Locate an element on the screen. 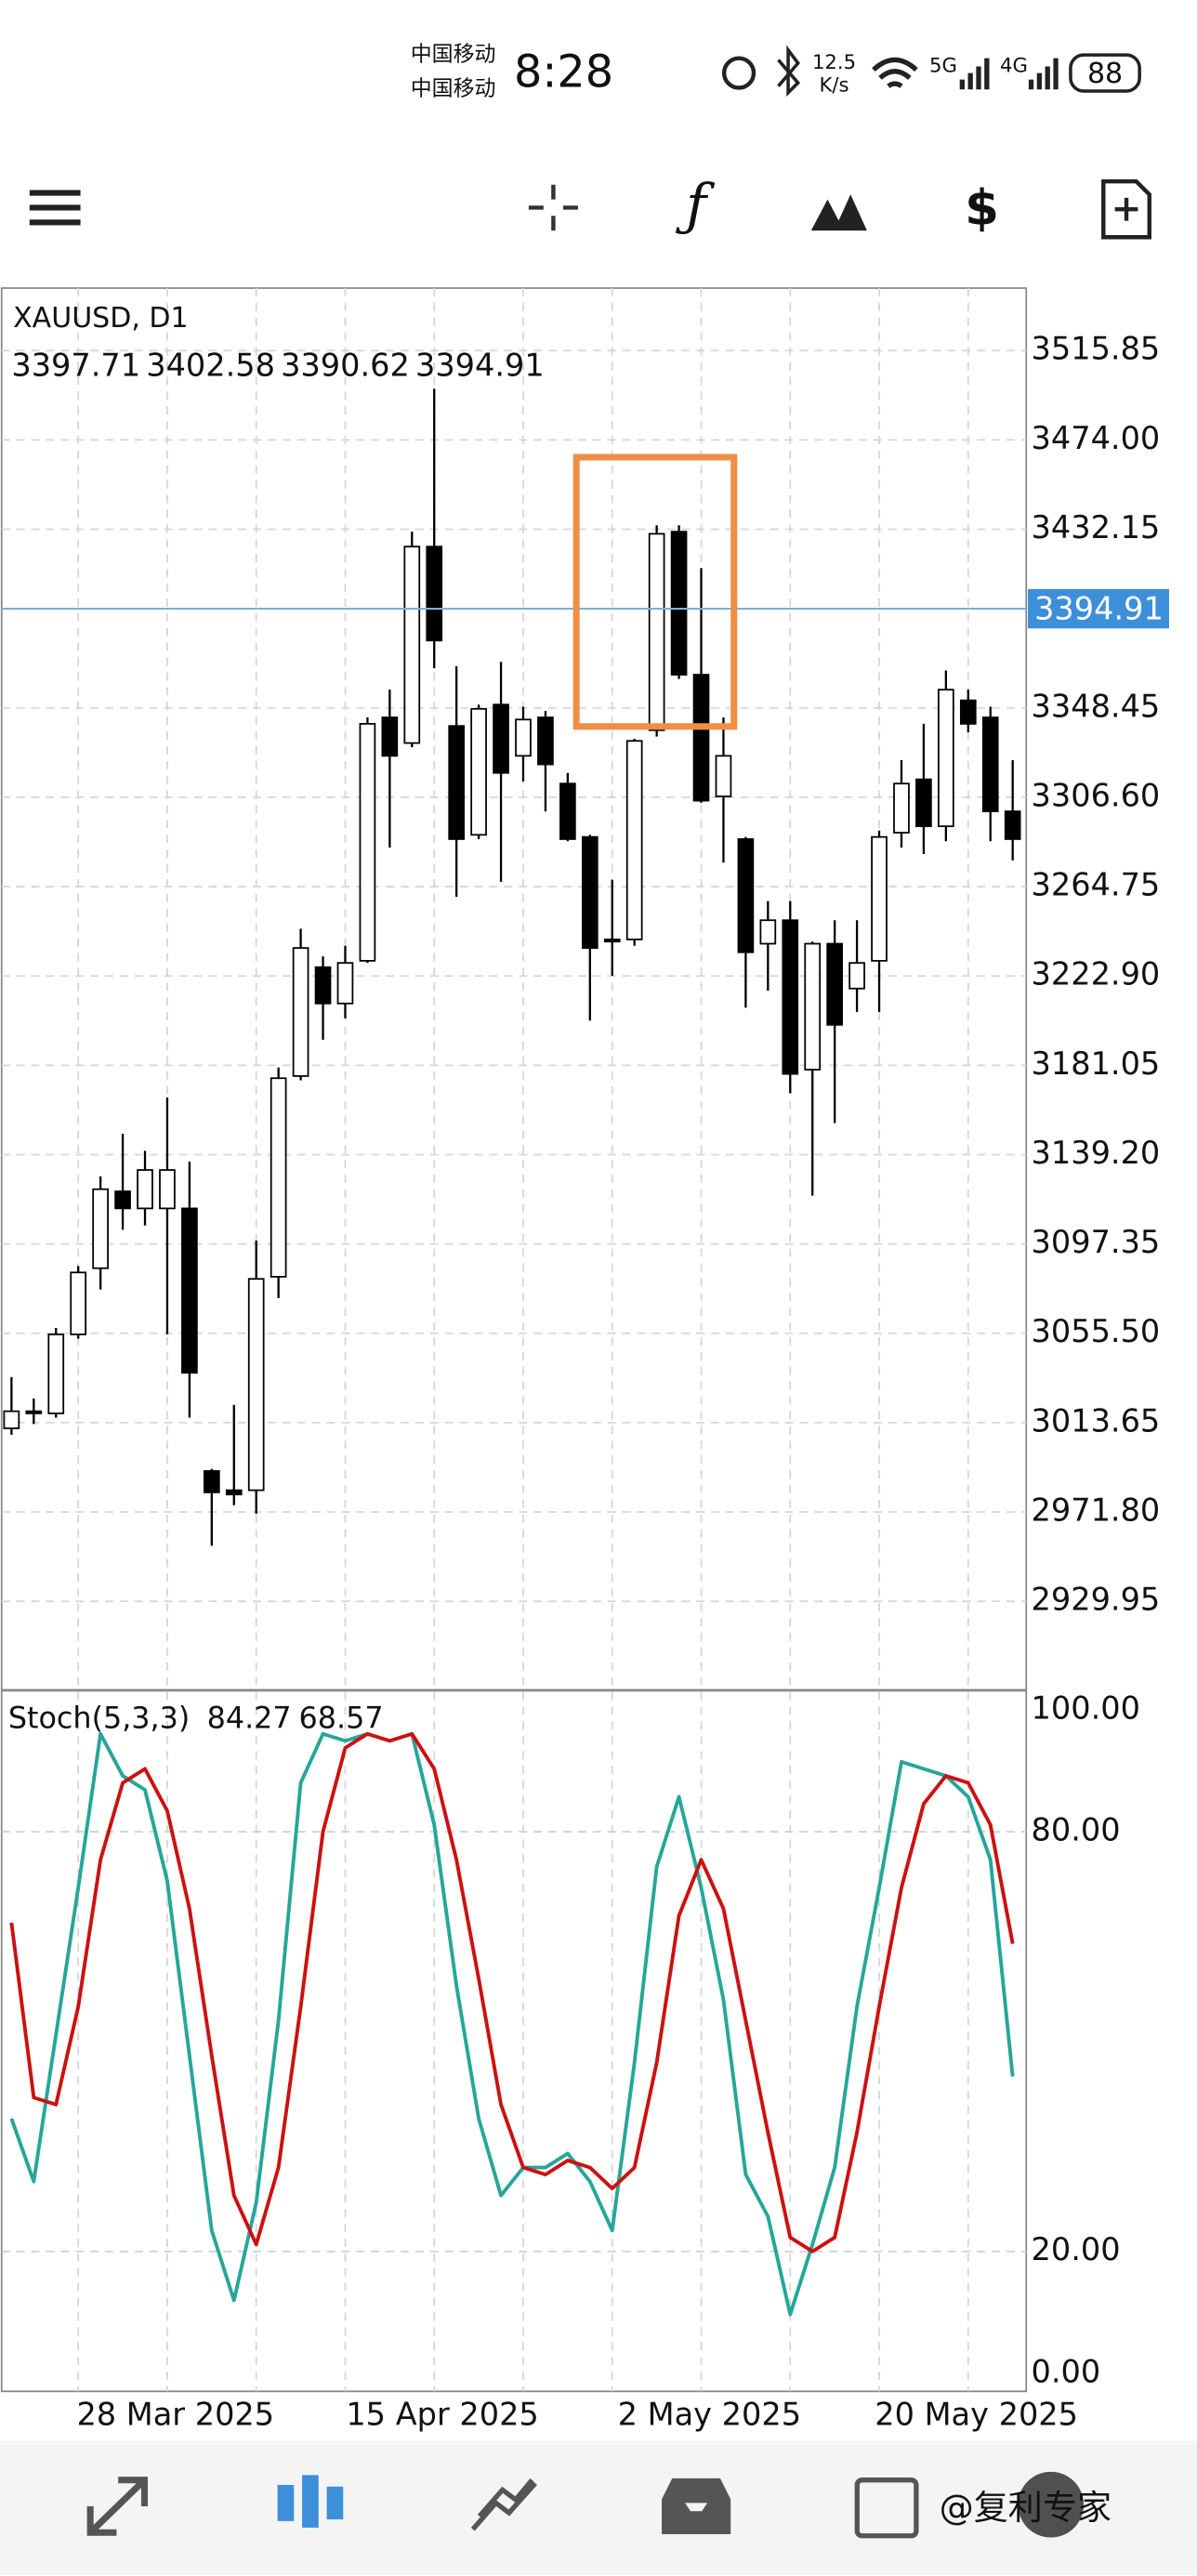 Image resolution: width=1197 pixels, height=2576 pixels. x-tick-label: 28 Mar 2025 is located at coordinates (175, 2414).